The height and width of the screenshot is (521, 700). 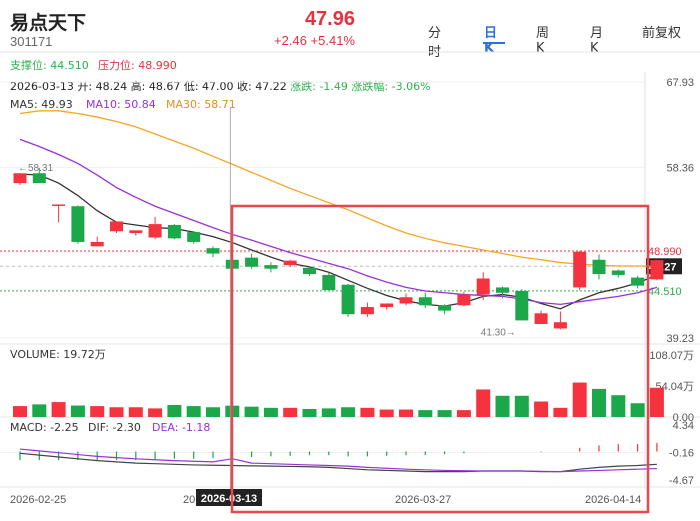 I want to click on macd-axis-label: 4.34, so click(x=683, y=426).